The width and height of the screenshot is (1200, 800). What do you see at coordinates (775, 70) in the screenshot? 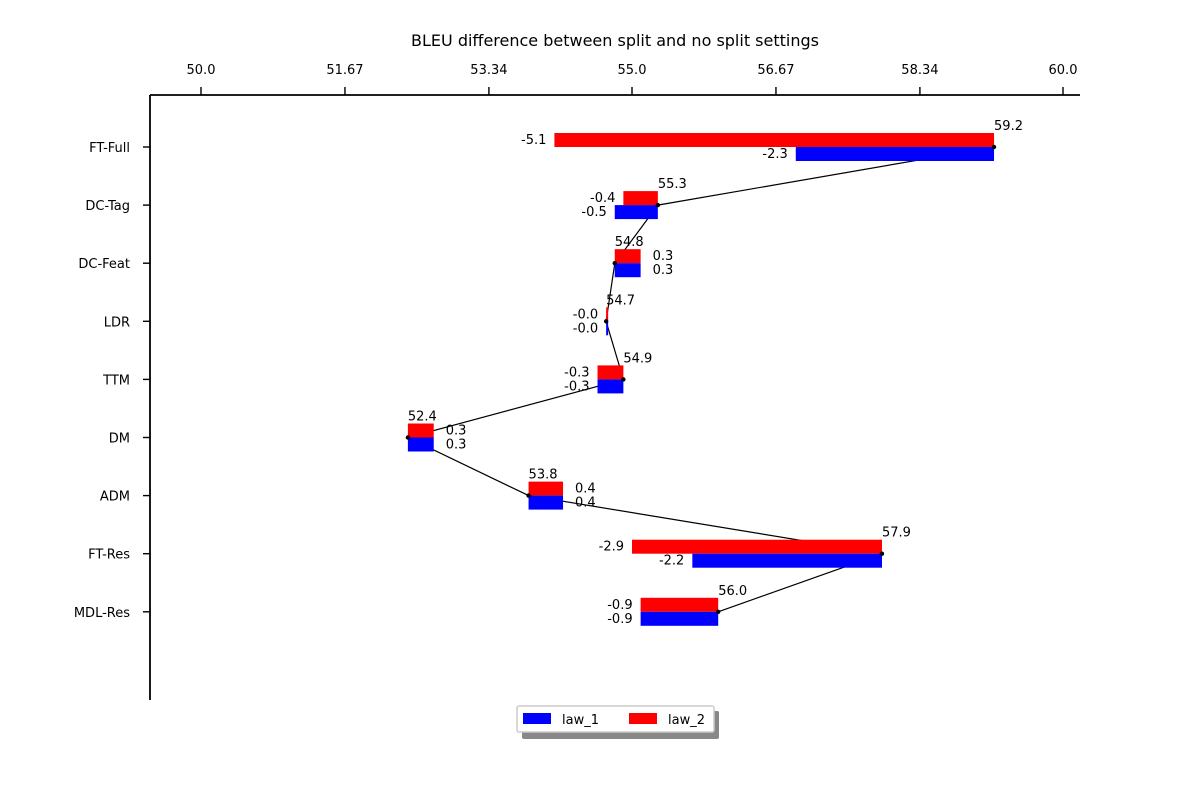
I see `x-tick-label: 56.67` at bounding box center [775, 70].